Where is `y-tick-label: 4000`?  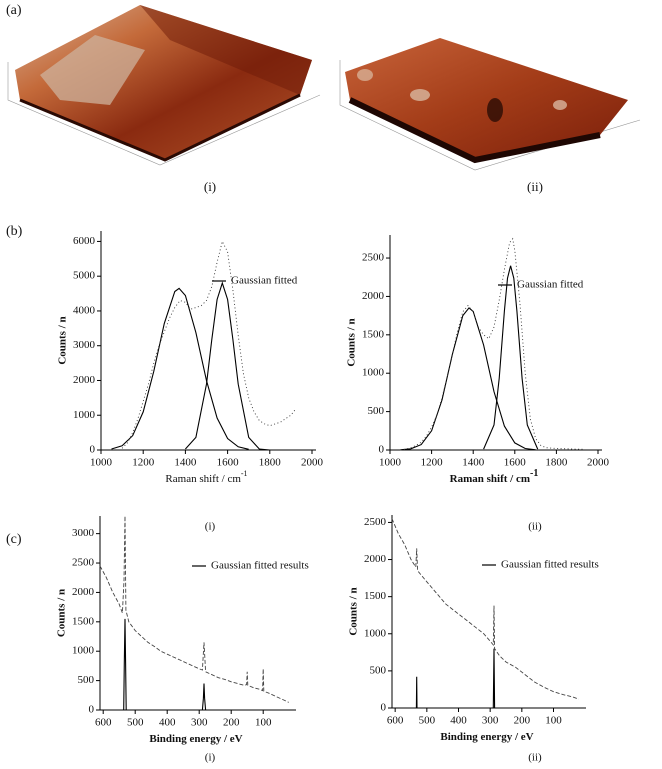 y-tick-label: 4000 is located at coordinates (84, 310).